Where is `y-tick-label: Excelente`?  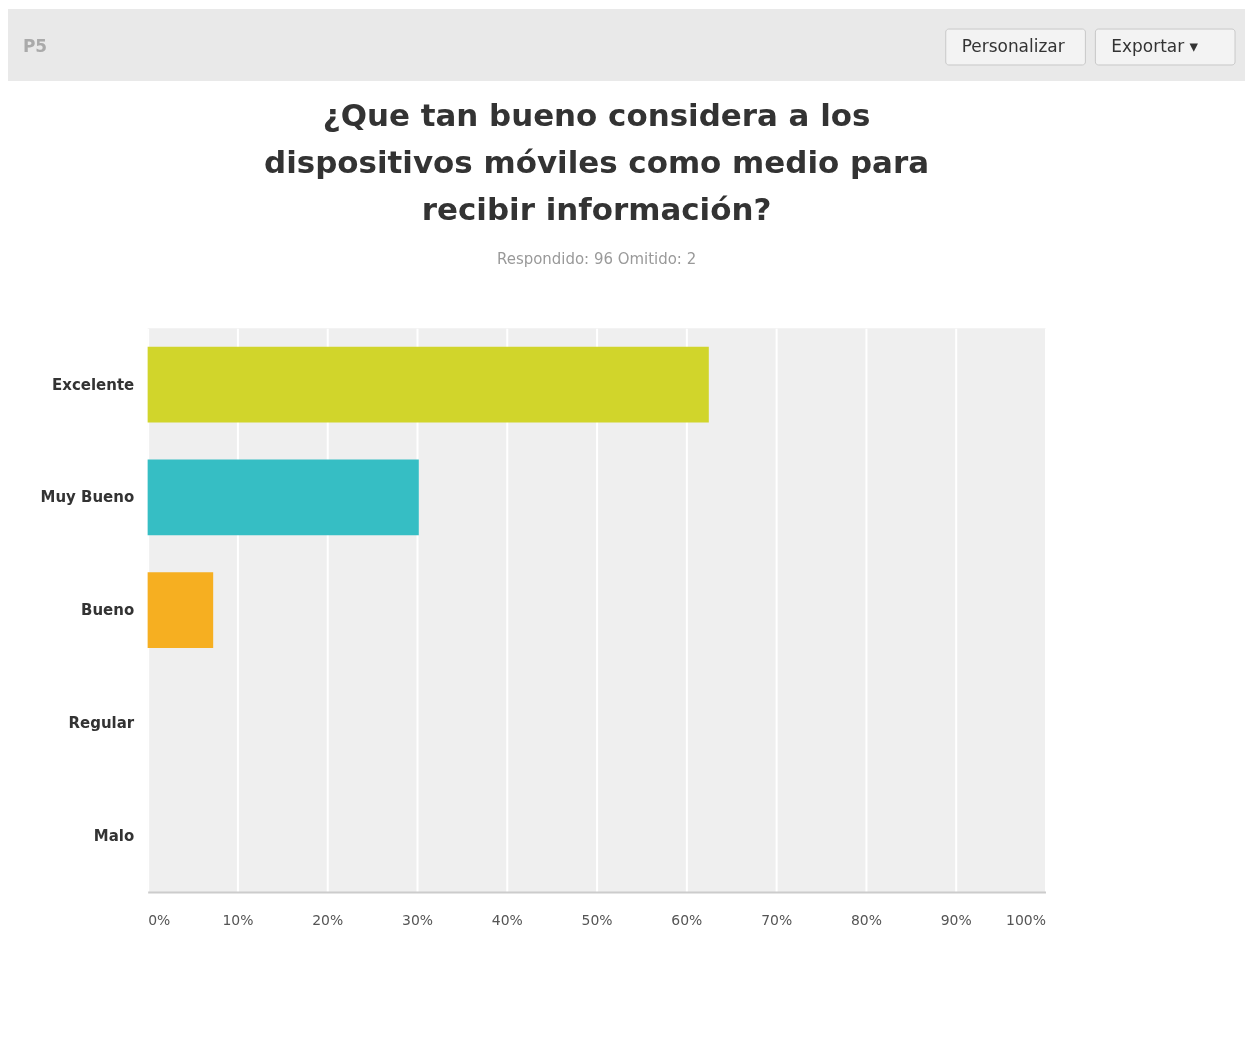
y-tick-label: Excelente is located at coordinates (93, 384).